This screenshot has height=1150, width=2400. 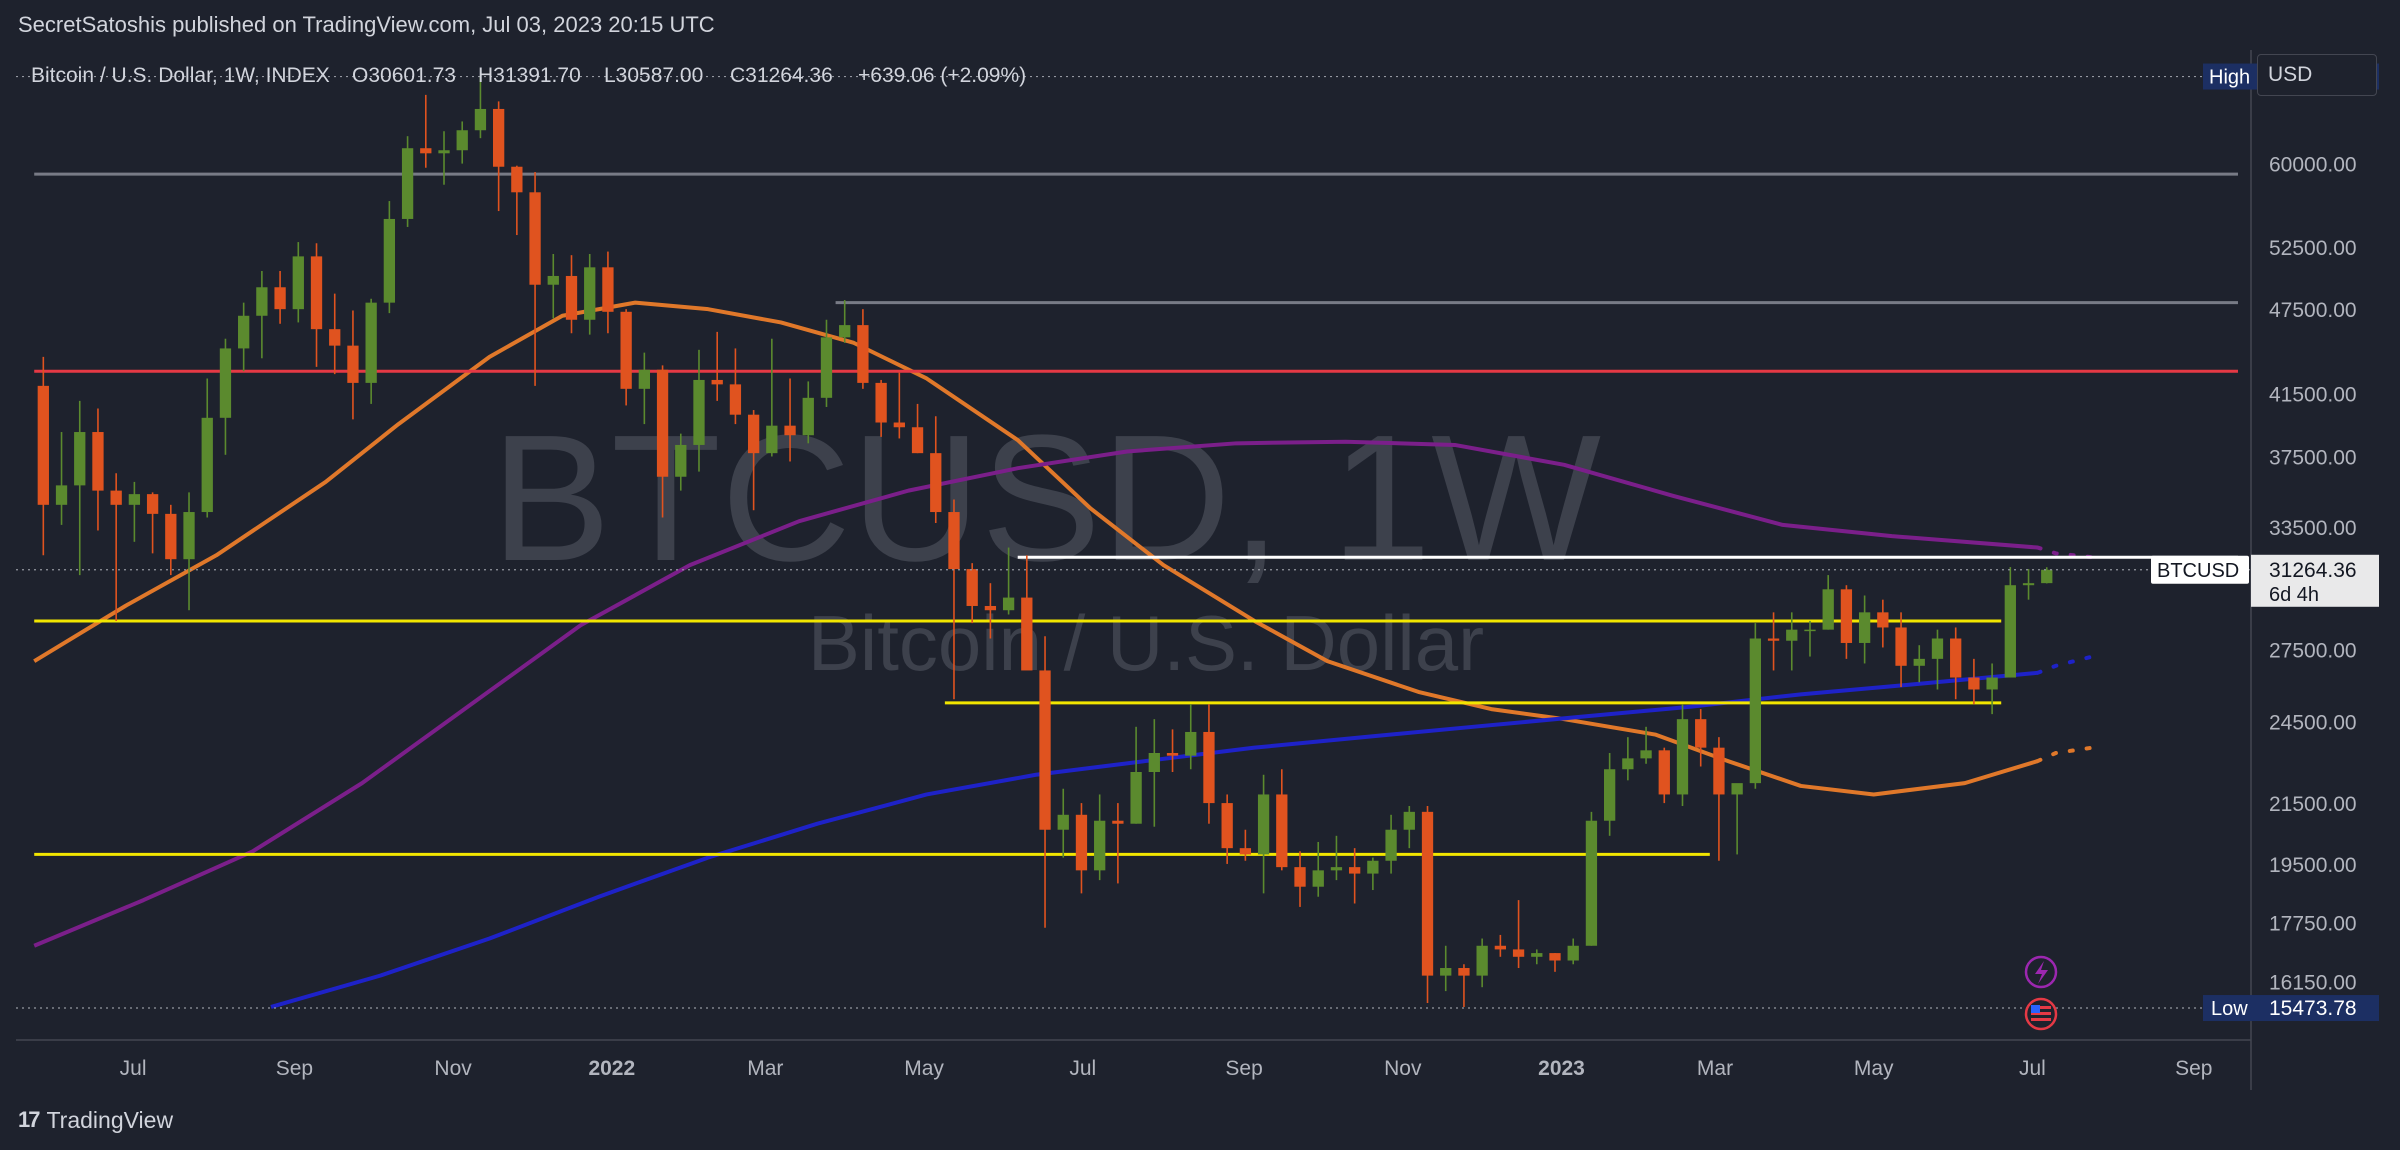 I want to click on us-flag-icon, so click(x=2041, y=1014).